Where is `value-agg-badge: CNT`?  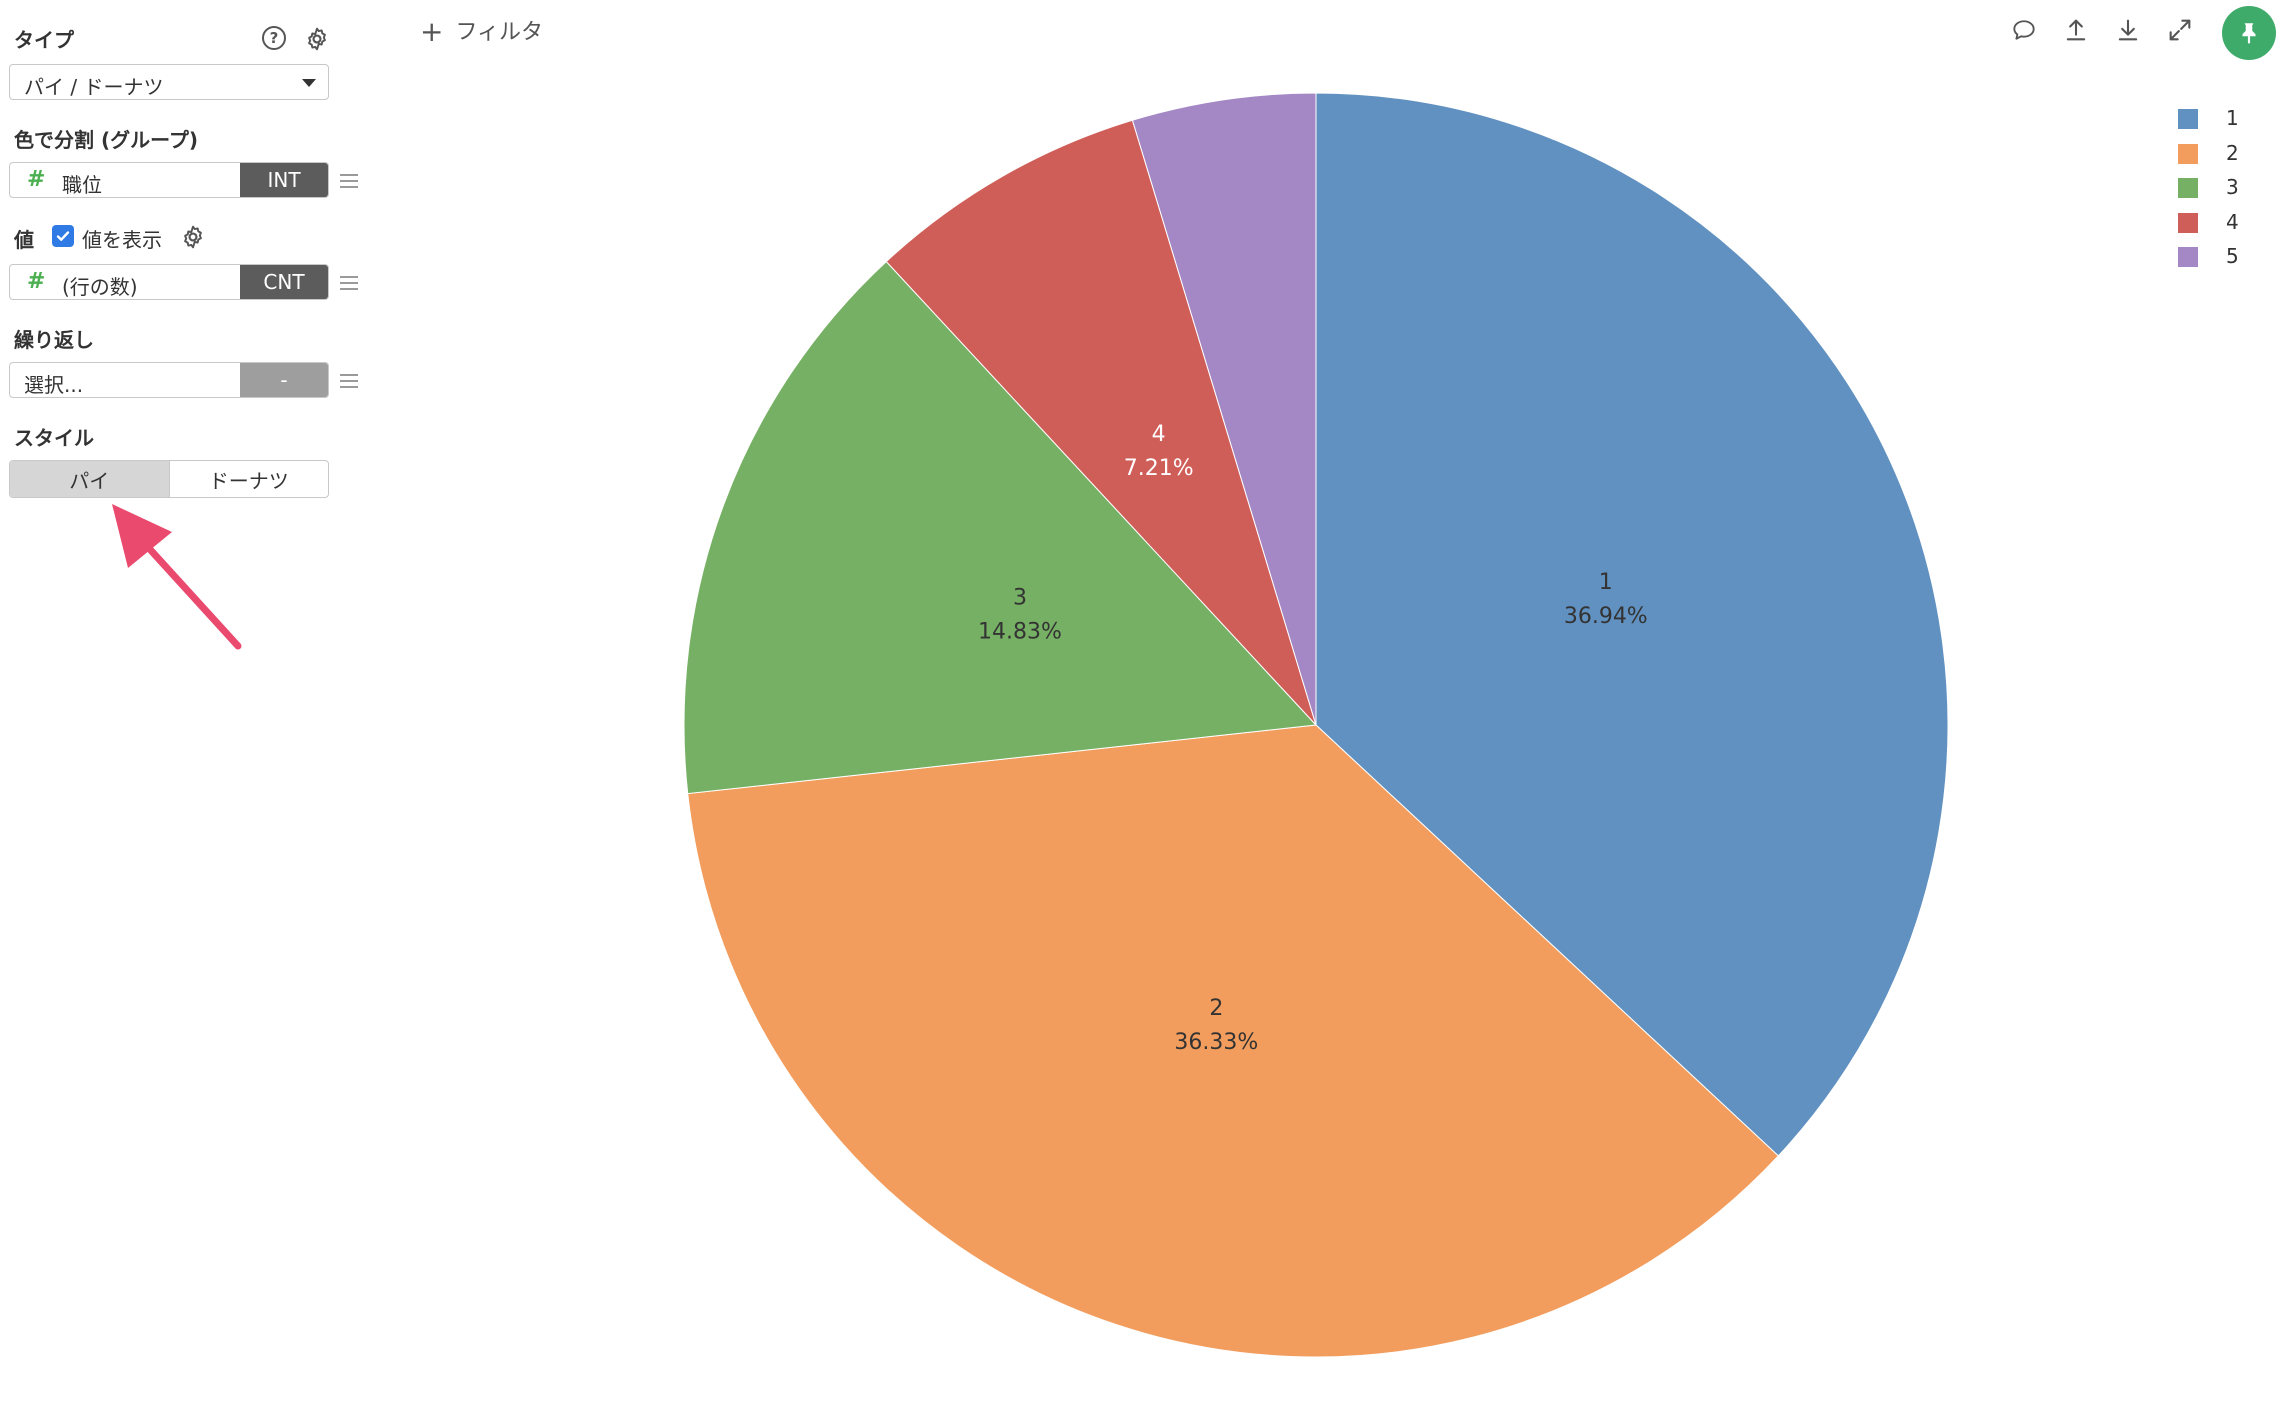
value-agg-badge: CNT is located at coordinates (284, 282).